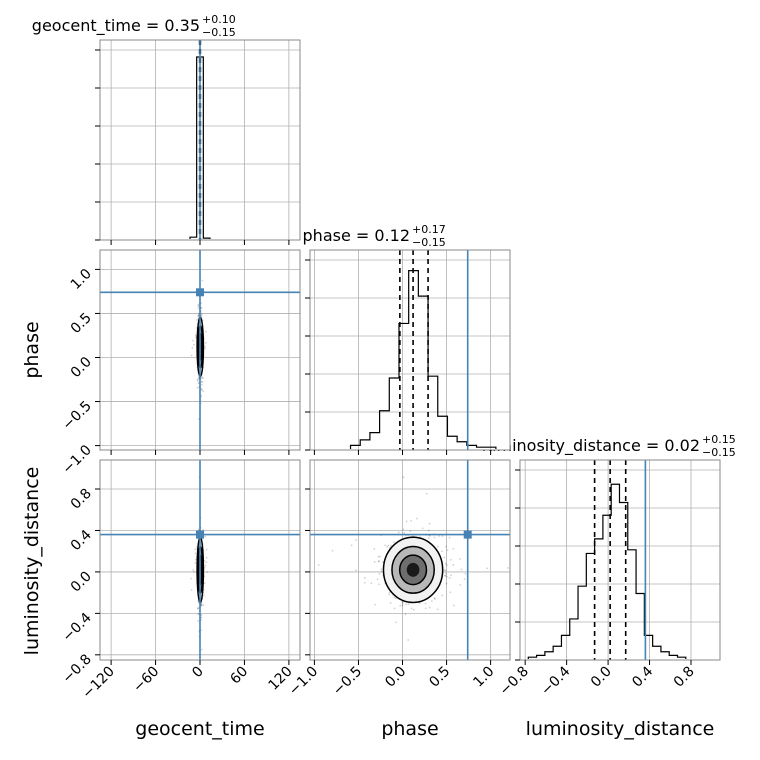 This screenshot has width=760, height=760. What do you see at coordinates (356, 235) in the screenshot?
I see `title-phase-main: phase = 0.12` at bounding box center [356, 235].